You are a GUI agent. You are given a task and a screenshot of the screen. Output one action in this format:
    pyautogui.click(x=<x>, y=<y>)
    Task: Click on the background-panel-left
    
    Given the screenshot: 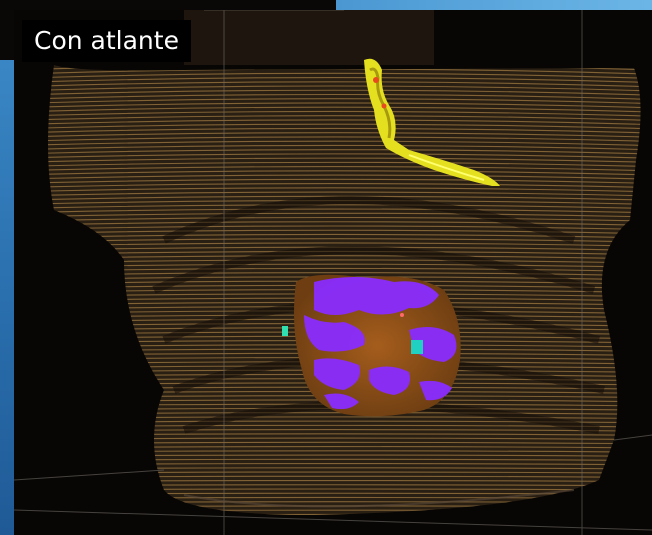 What is the action you would take?
    pyautogui.click(x=7, y=297)
    